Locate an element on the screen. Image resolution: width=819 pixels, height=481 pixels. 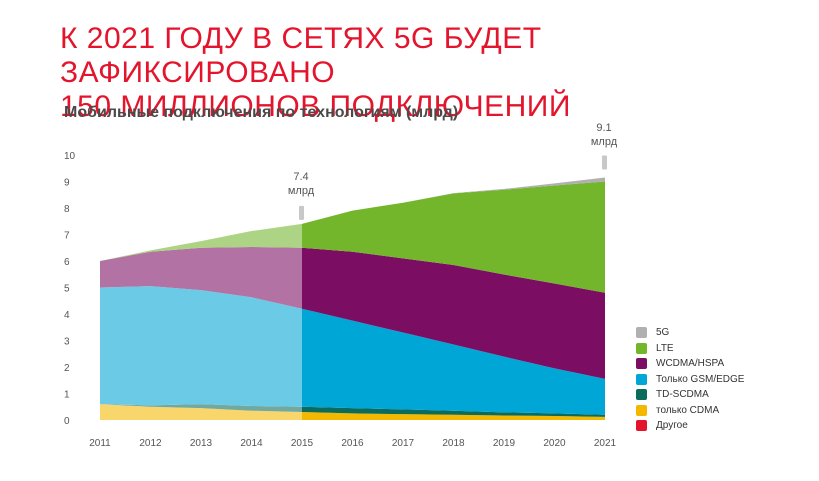
legend-item: LTE is located at coordinates (690, 349).